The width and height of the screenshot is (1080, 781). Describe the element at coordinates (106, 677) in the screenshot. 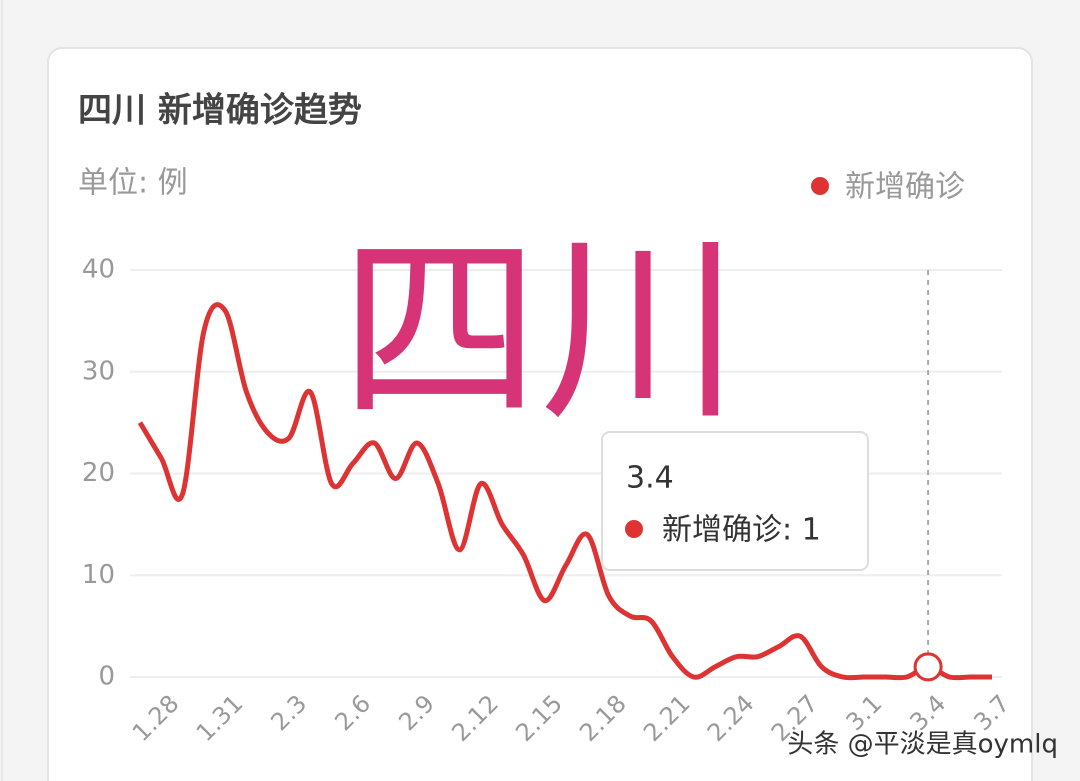

I see `y-tick-label: 0` at that location.